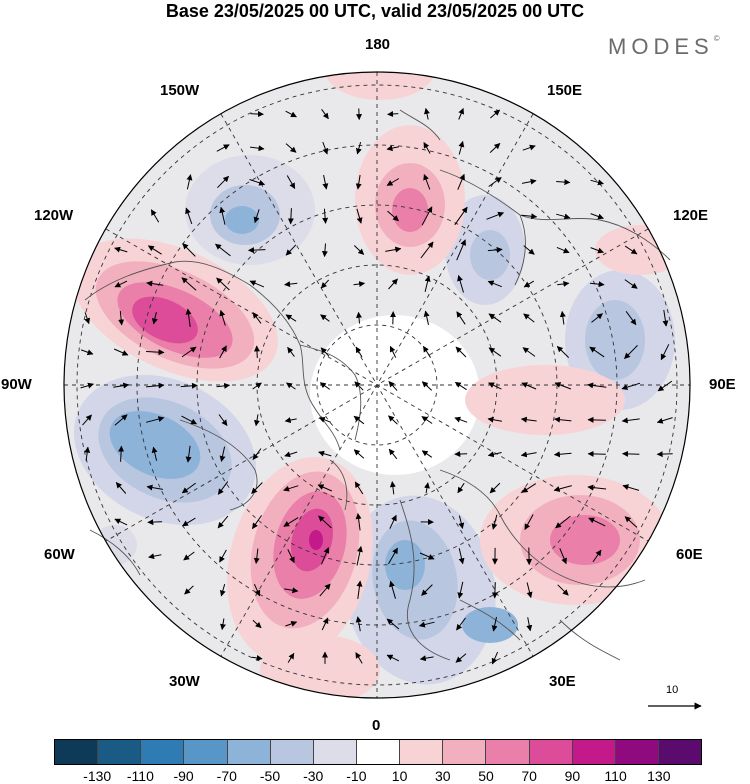  Describe the element at coordinates (529, 776) in the screenshot. I see `colorbar-tick-label: 70` at that location.